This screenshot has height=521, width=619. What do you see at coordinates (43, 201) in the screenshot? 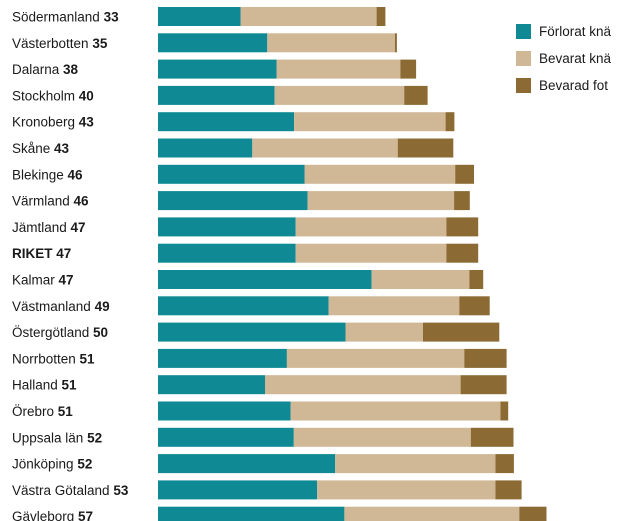
I see `category-name-varmland: Värmland` at bounding box center [43, 201].